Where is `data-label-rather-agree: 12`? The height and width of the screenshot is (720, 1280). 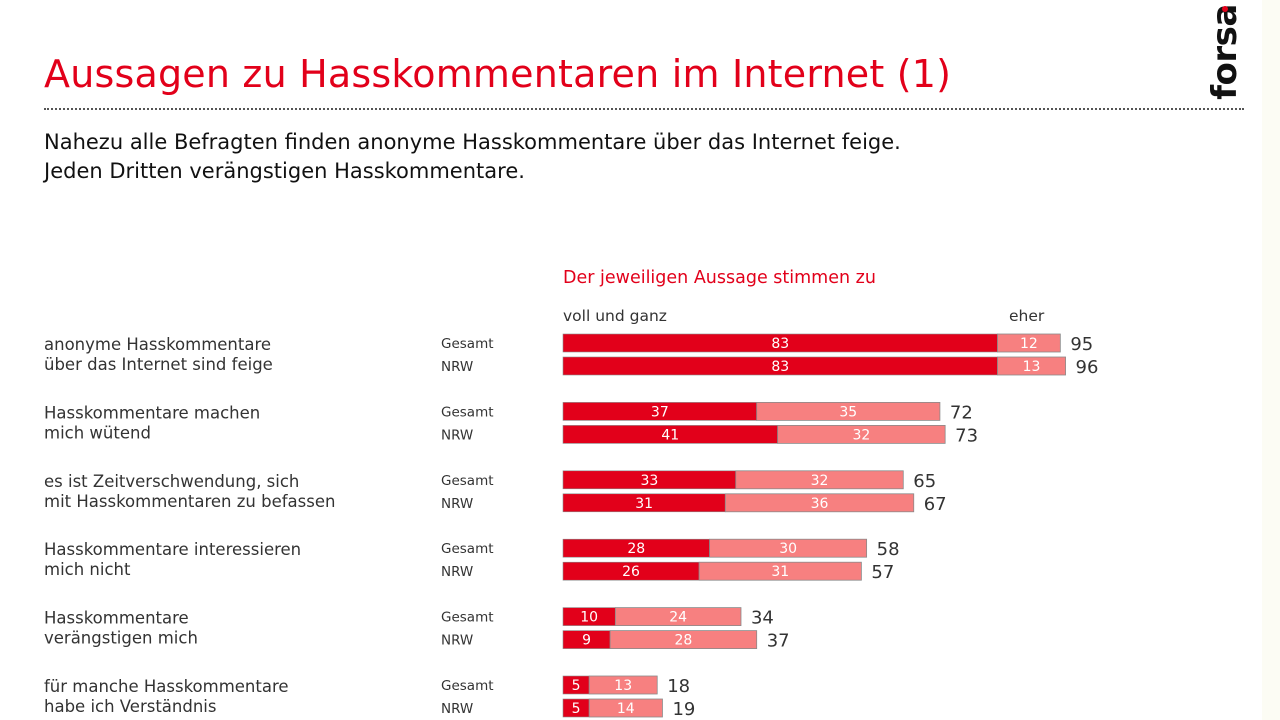 data-label-rather-agree: 12 is located at coordinates (1029, 344).